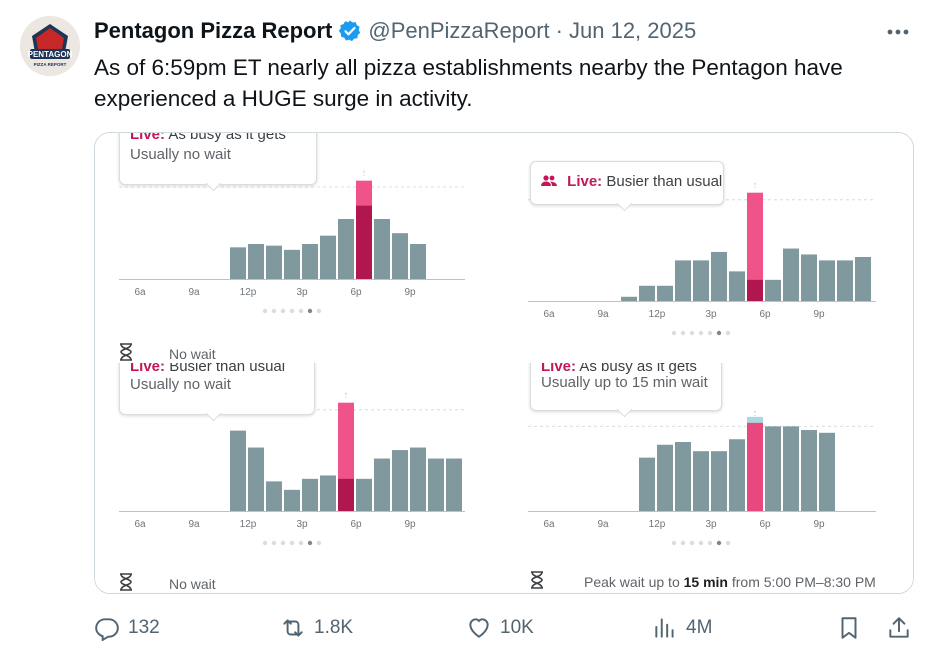  I want to click on pentagon-pizza-logo: PENTAGON PIZZA REPORT, so click(50, 46).